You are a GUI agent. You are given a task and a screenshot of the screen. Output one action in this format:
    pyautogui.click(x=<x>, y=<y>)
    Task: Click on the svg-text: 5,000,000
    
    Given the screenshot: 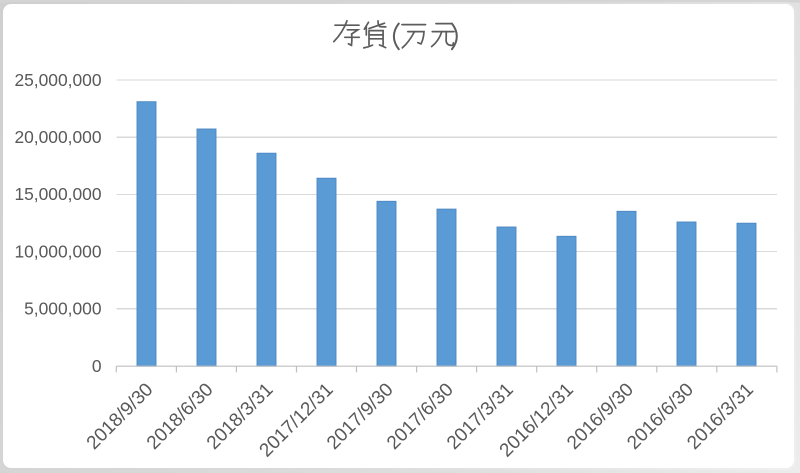 What is the action you would take?
    pyautogui.click(x=62, y=309)
    